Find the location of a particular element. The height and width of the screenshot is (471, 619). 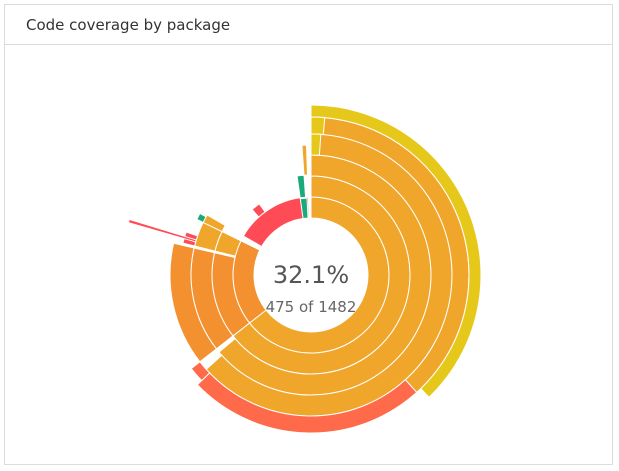

card-header: Code coverage by package is located at coordinates (308, 25).